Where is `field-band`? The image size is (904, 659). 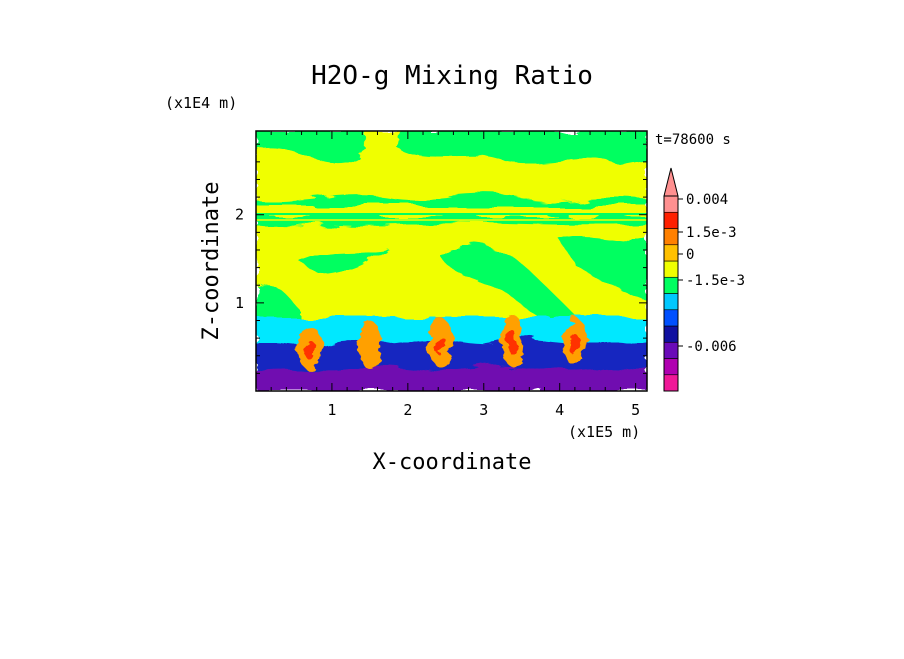
field-band is located at coordinates (451, 211).